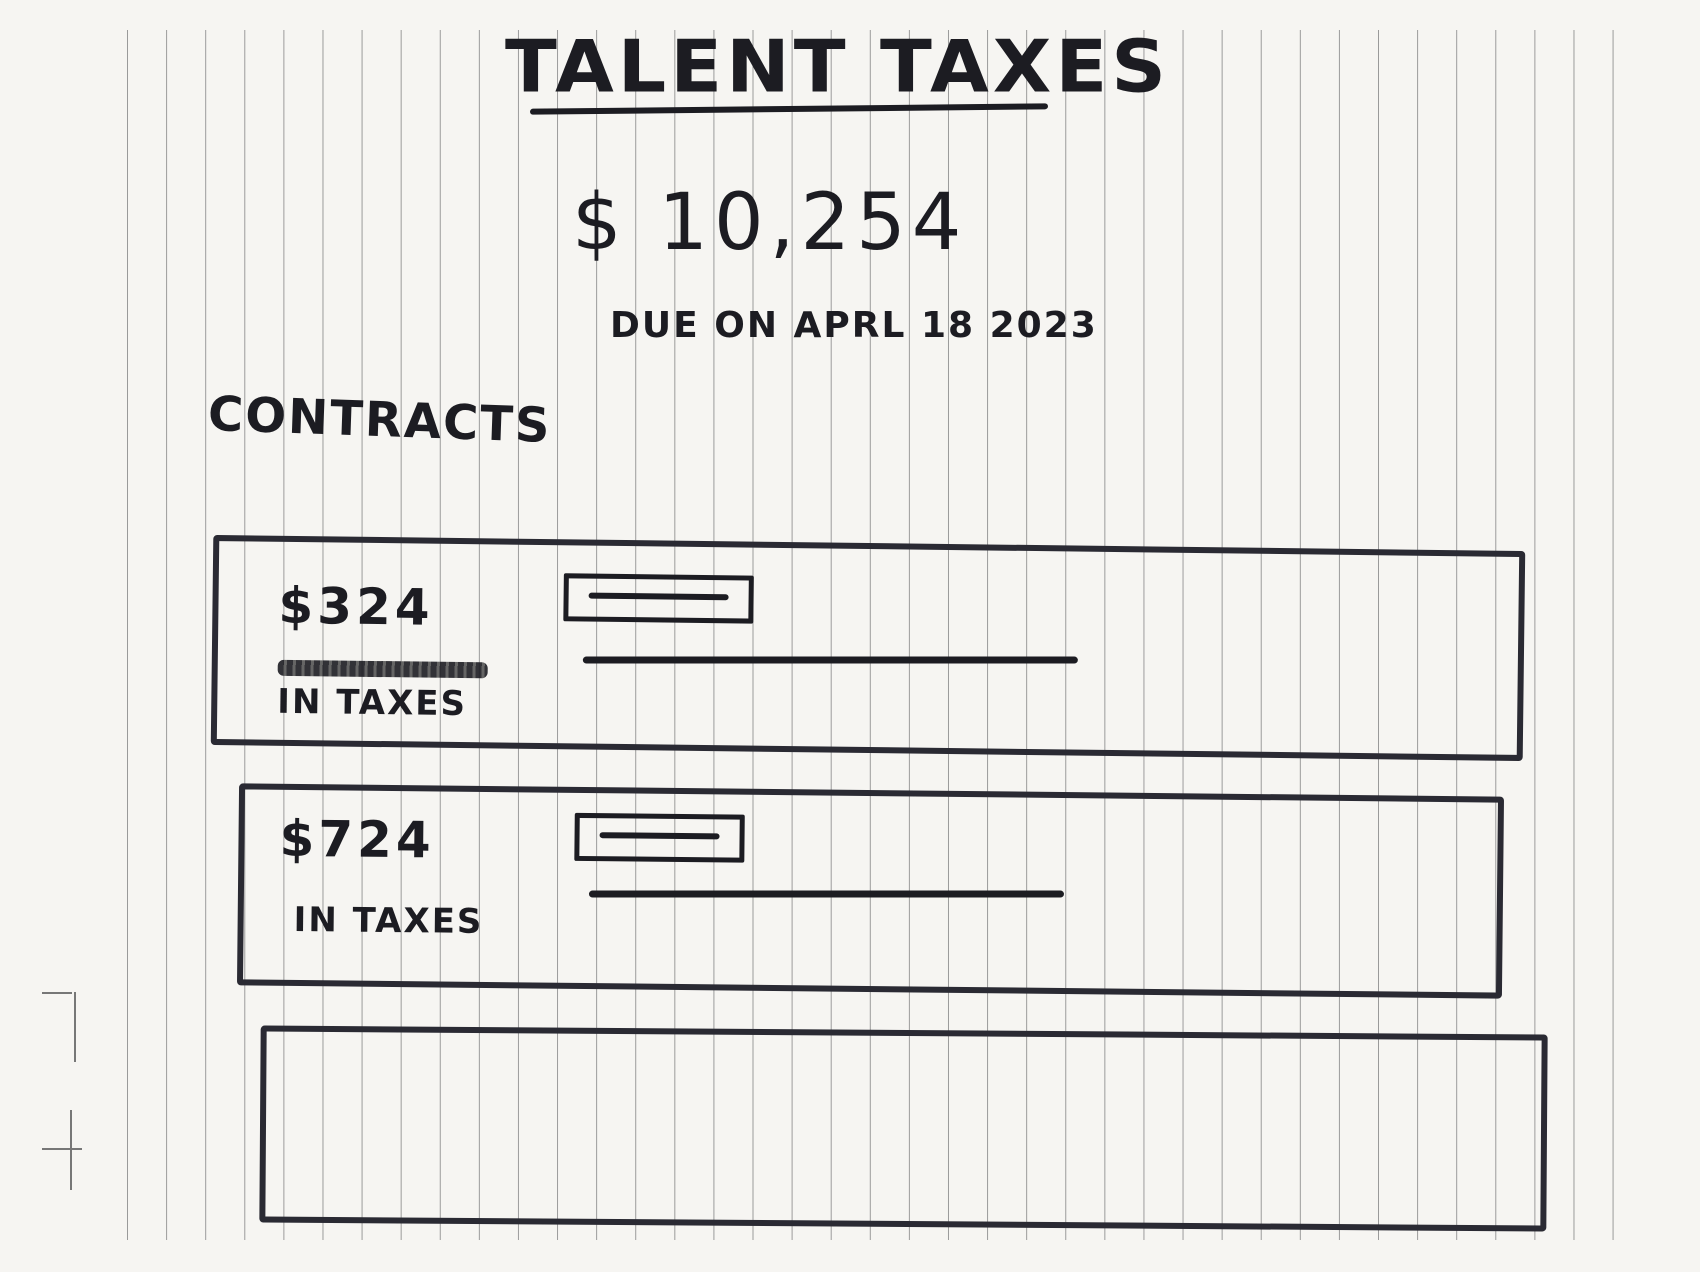  Describe the element at coordinates (380, 420) in the screenshot. I see `contracts-section-title: CONTRACTS` at that location.